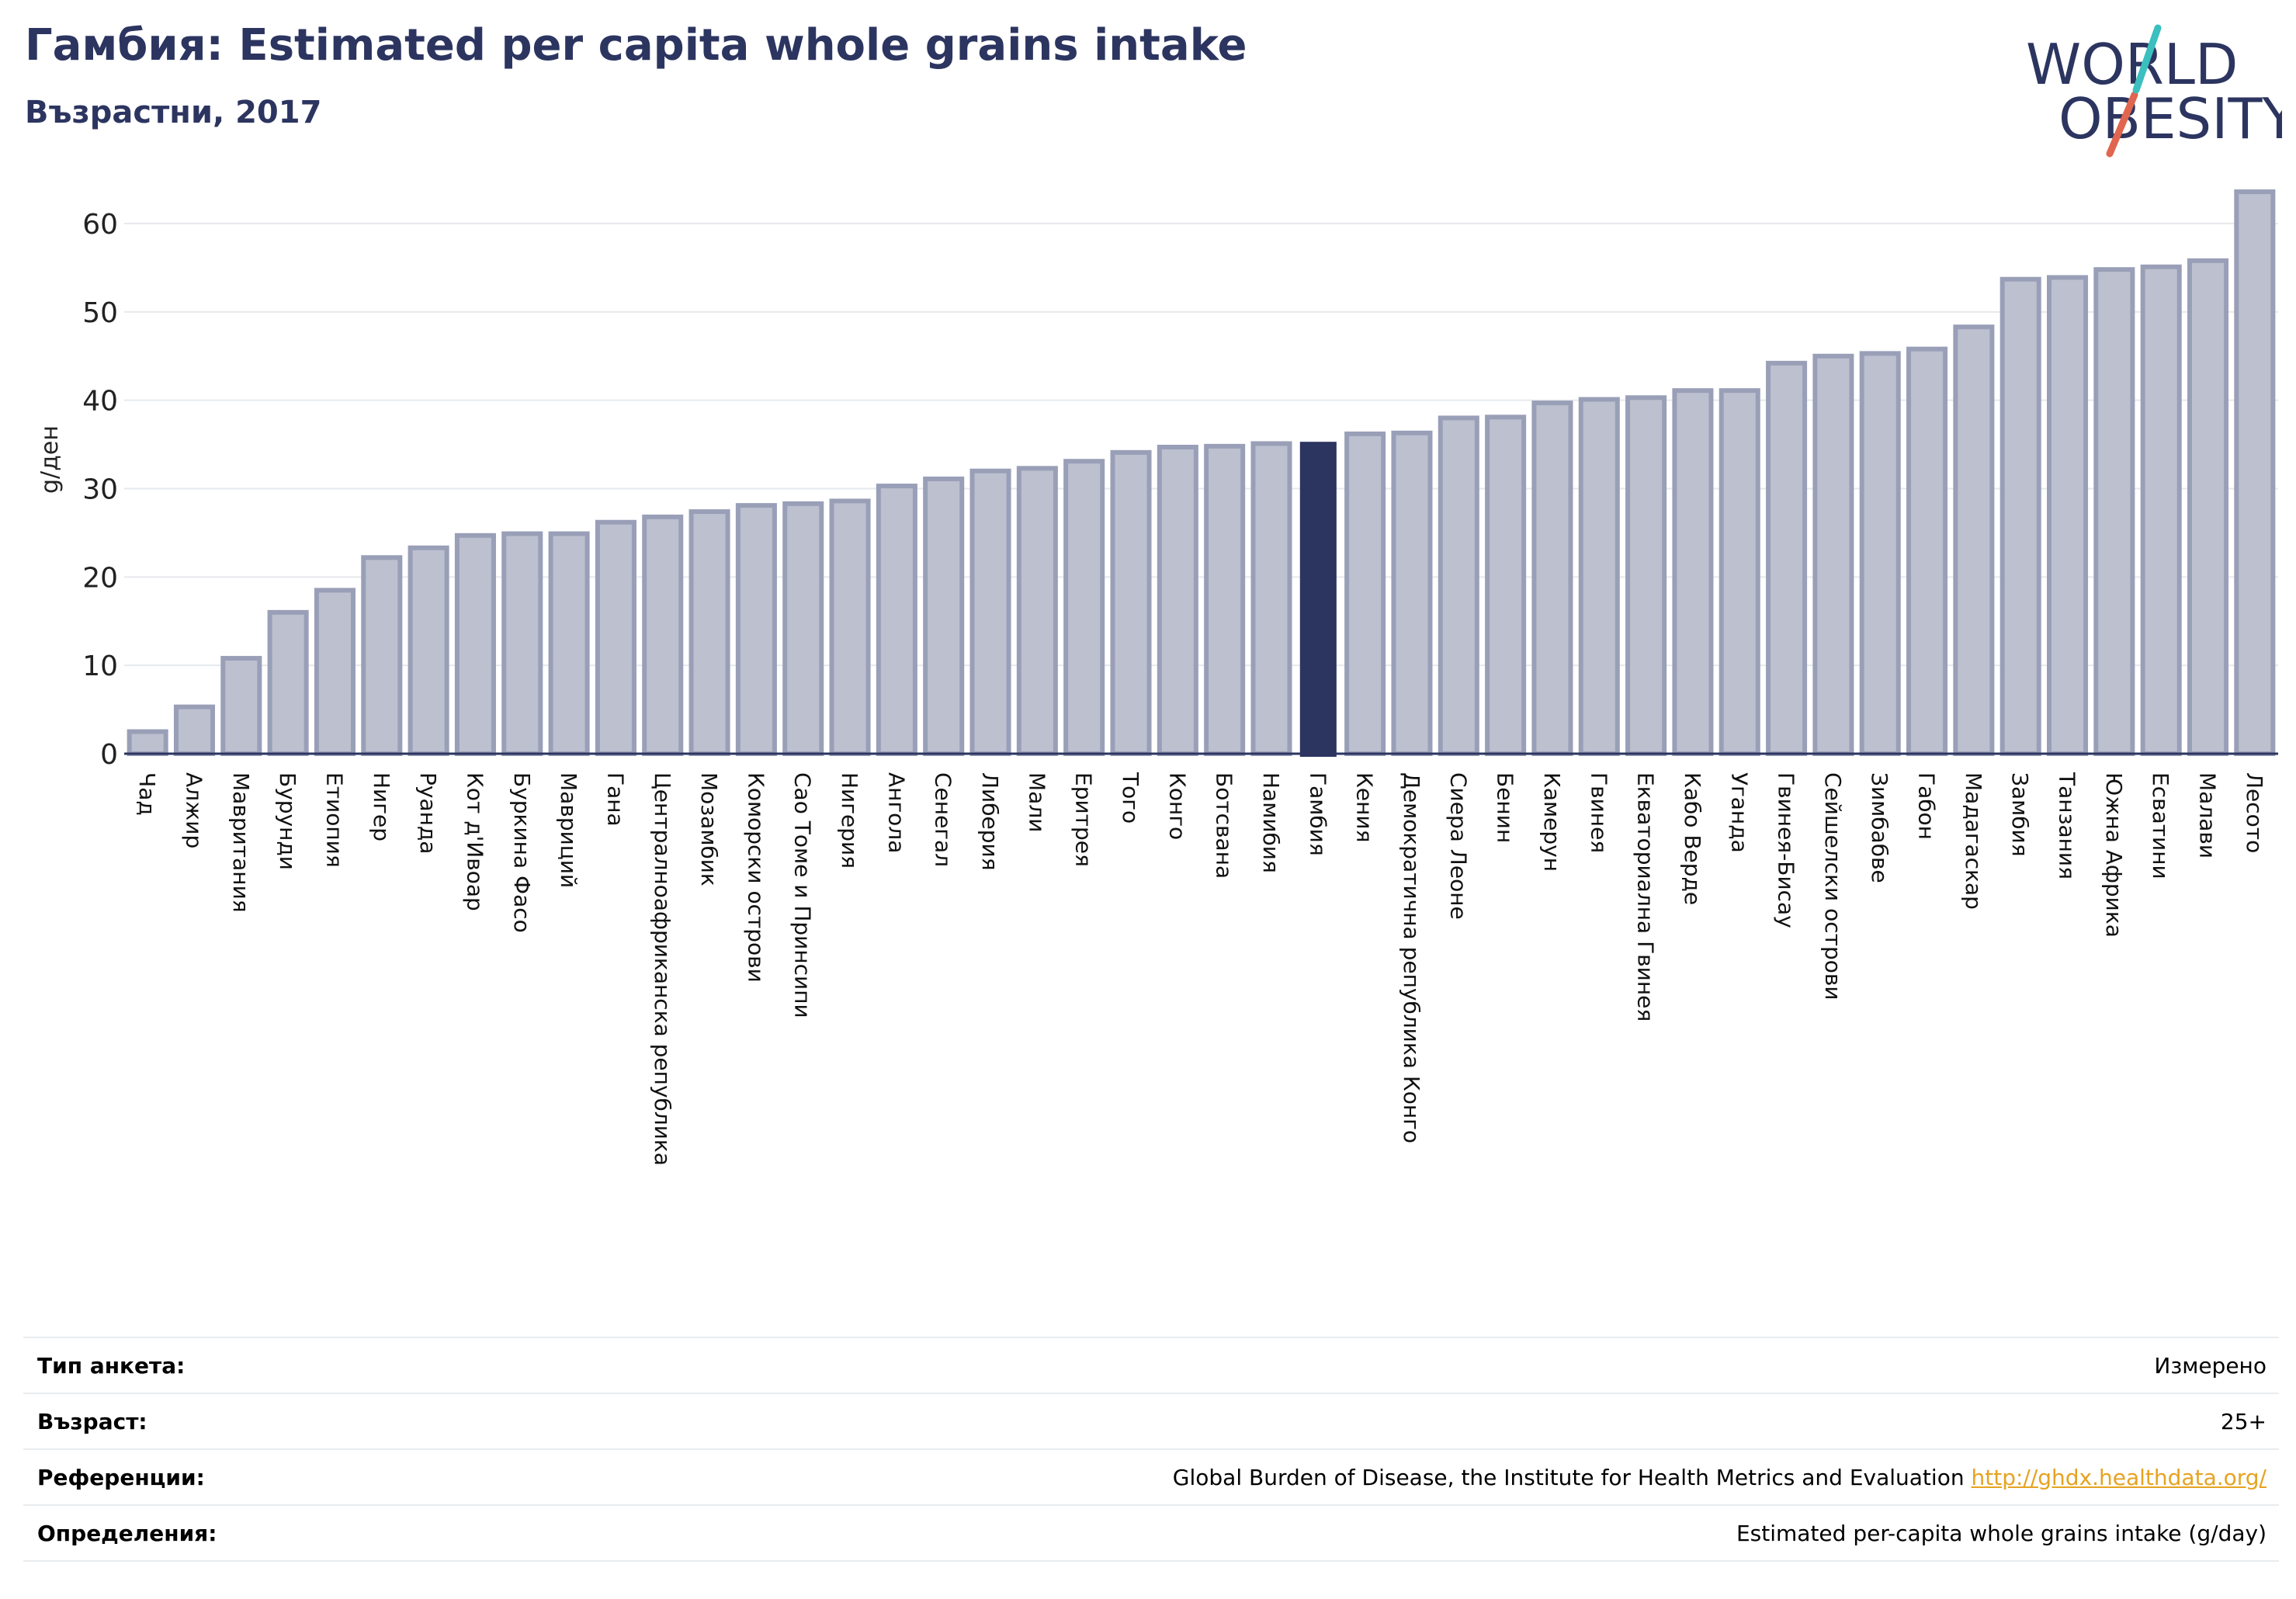  Describe the element at coordinates (1646, 896) in the screenshot. I see `x-tick-label: Екваториална Гвинея` at that location.